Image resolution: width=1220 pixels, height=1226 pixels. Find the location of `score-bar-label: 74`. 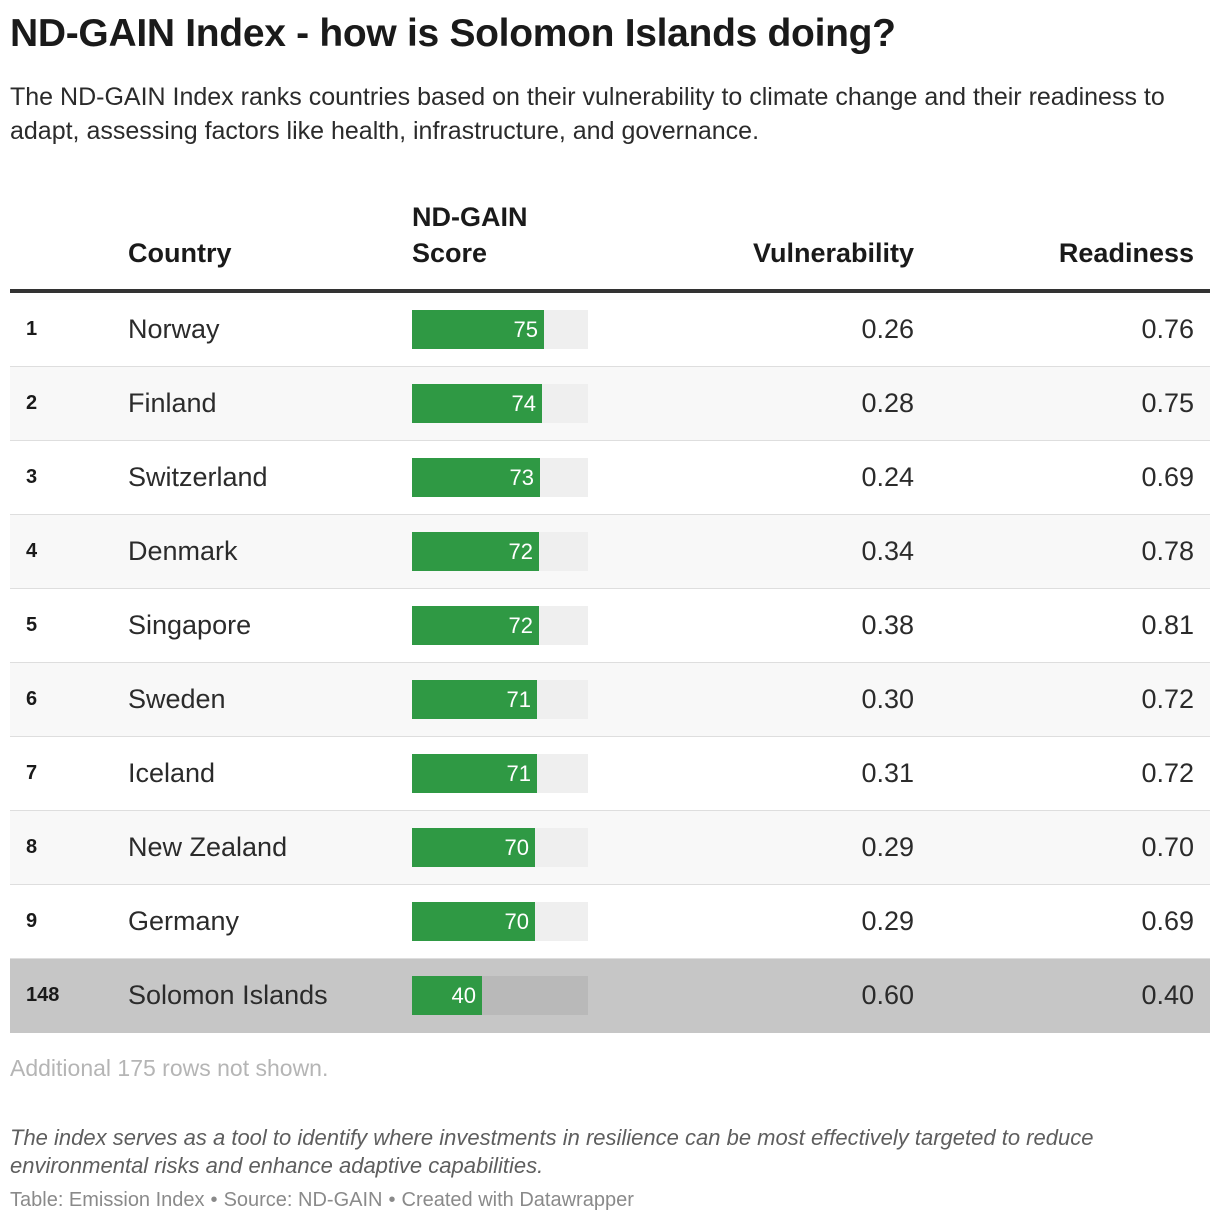

score-bar-label: 74 is located at coordinates (523, 403).